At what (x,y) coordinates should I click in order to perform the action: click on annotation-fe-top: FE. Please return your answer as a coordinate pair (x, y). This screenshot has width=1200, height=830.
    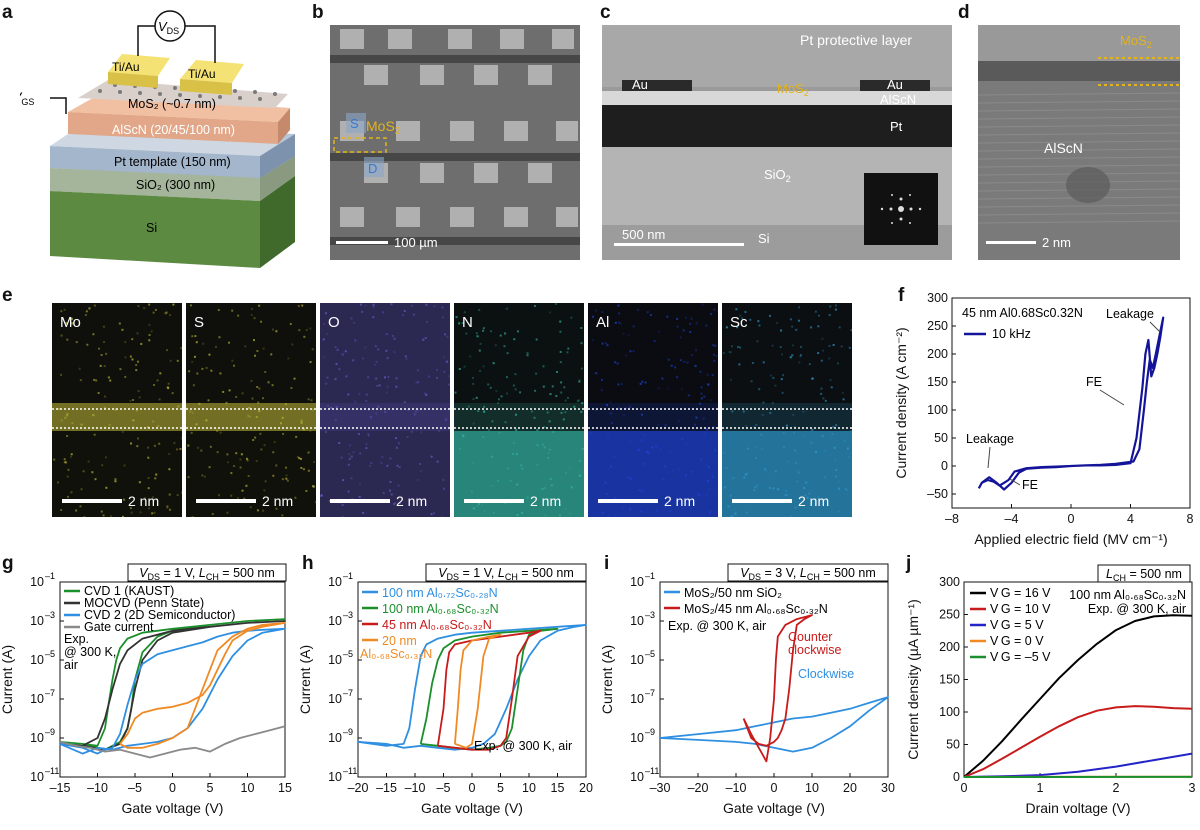
    Looking at the image, I should click on (1094, 382).